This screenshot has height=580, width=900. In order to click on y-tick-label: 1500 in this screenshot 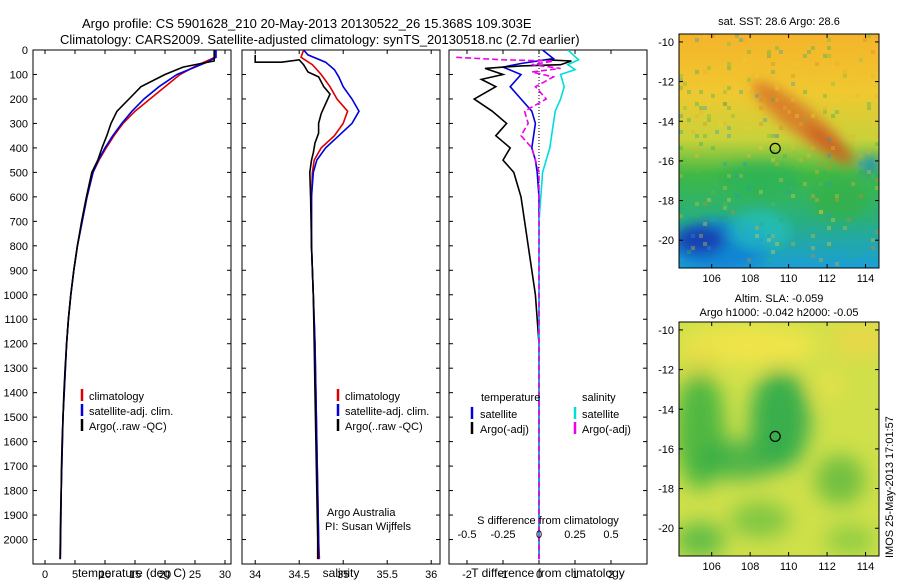, I will do `click(16, 418)`.